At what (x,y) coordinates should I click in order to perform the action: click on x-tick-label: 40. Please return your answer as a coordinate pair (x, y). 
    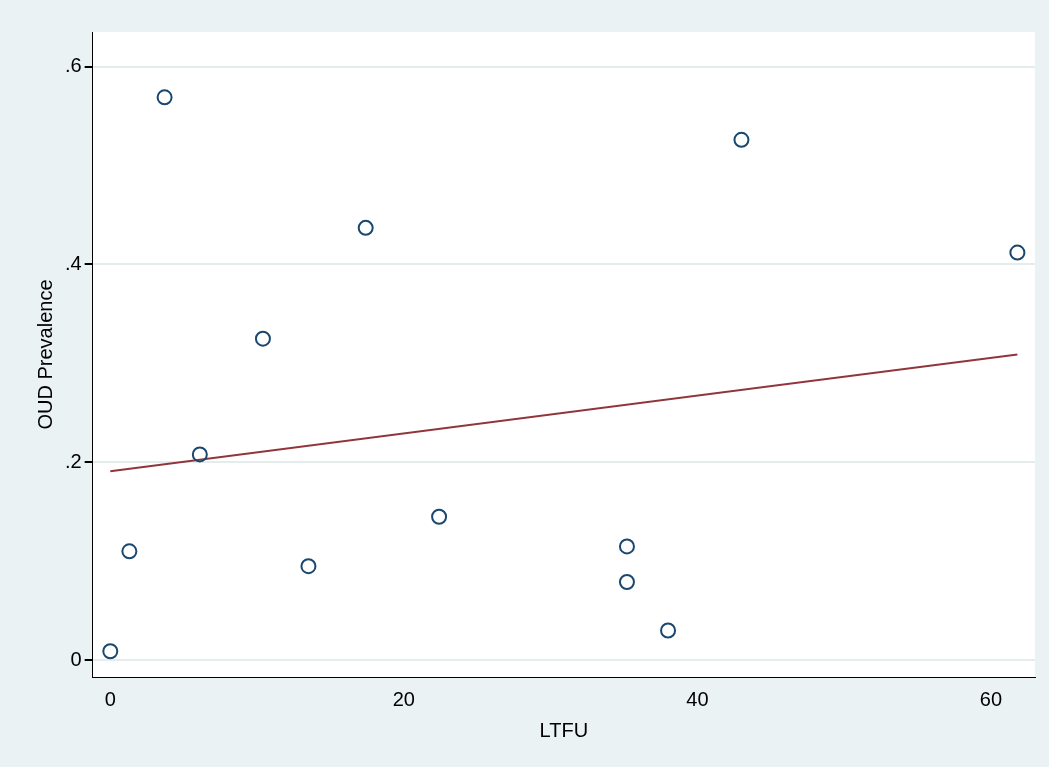
    Looking at the image, I should click on (697, 698).